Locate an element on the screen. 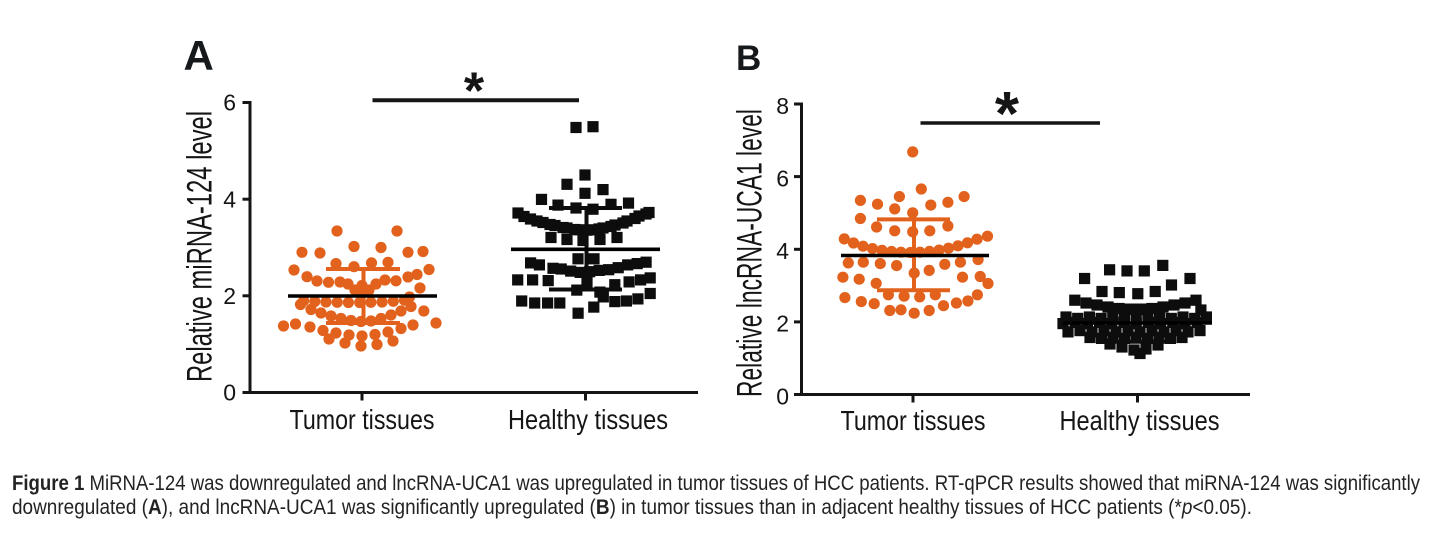 The height and width of the screenshot is (552, 1446). svg-text: B is located at coordinates (748, 58).